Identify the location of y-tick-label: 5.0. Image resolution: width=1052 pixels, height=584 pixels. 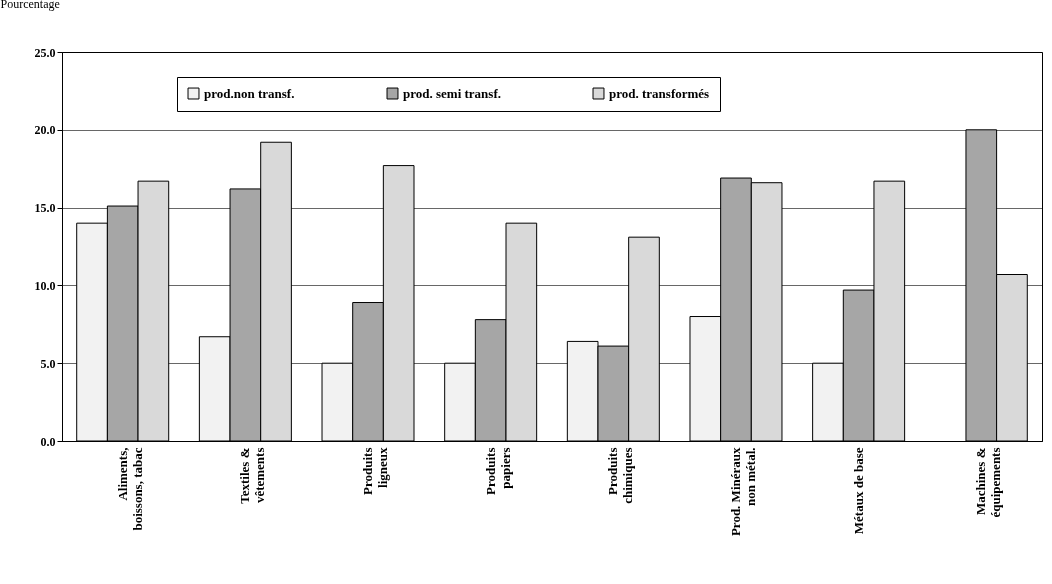
(48, 363).